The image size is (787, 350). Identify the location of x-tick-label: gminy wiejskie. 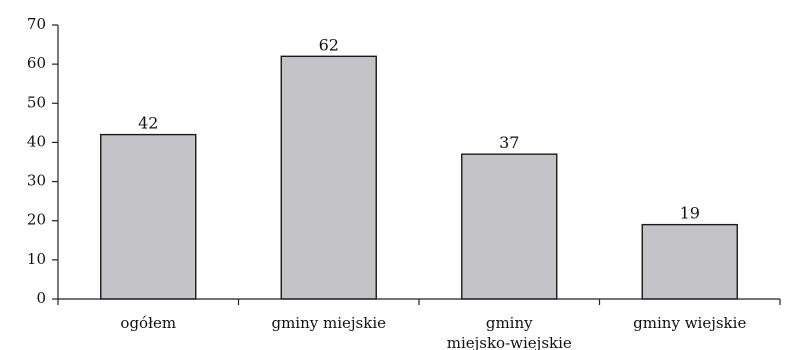
(689, 323).